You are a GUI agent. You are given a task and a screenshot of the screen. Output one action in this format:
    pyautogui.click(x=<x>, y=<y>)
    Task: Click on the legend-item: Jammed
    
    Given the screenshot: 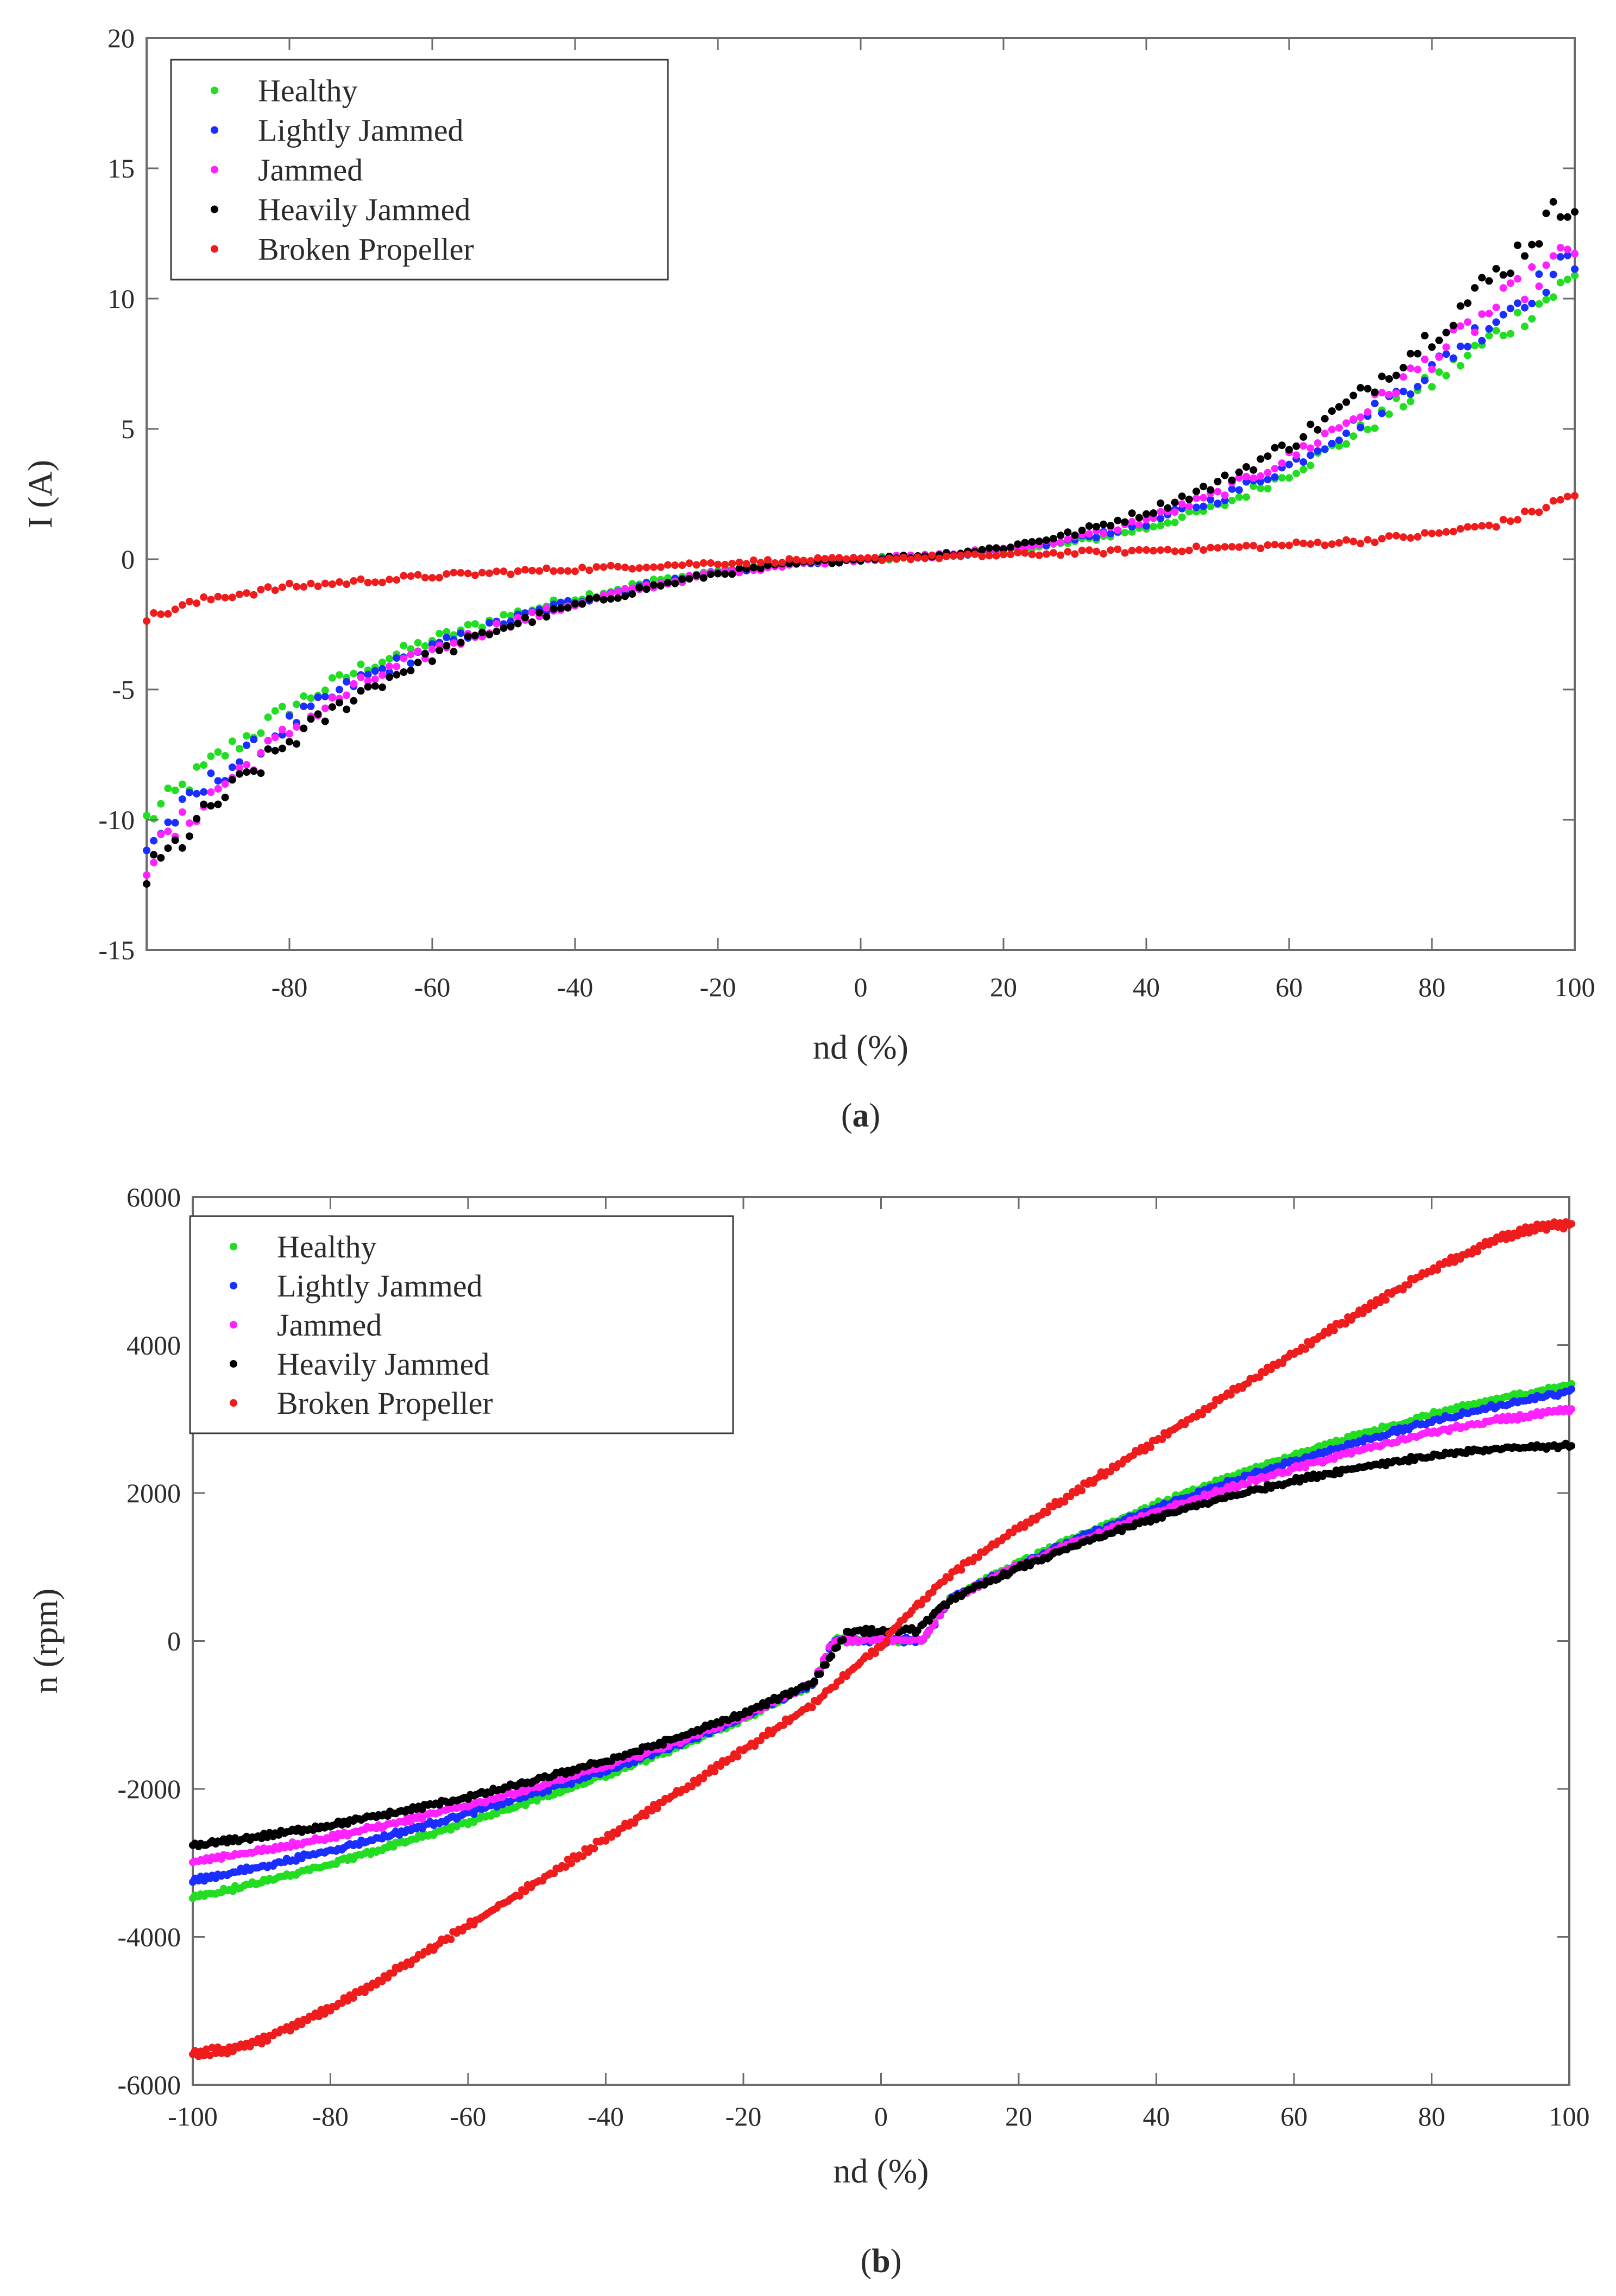 What is the action you would take?
    pyautogui.click(x=306, y=1325)
    